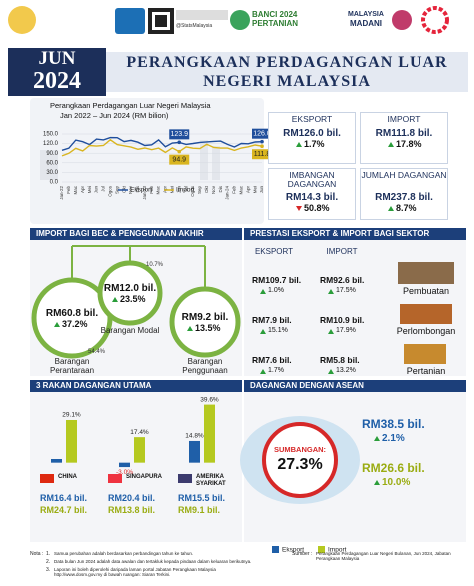 Image resolution: width=474 pixels, height=586 pixels. Describe the element at coordinates (97, 352) in the screenshot. I see `bec-share: 54.4%` at that location.